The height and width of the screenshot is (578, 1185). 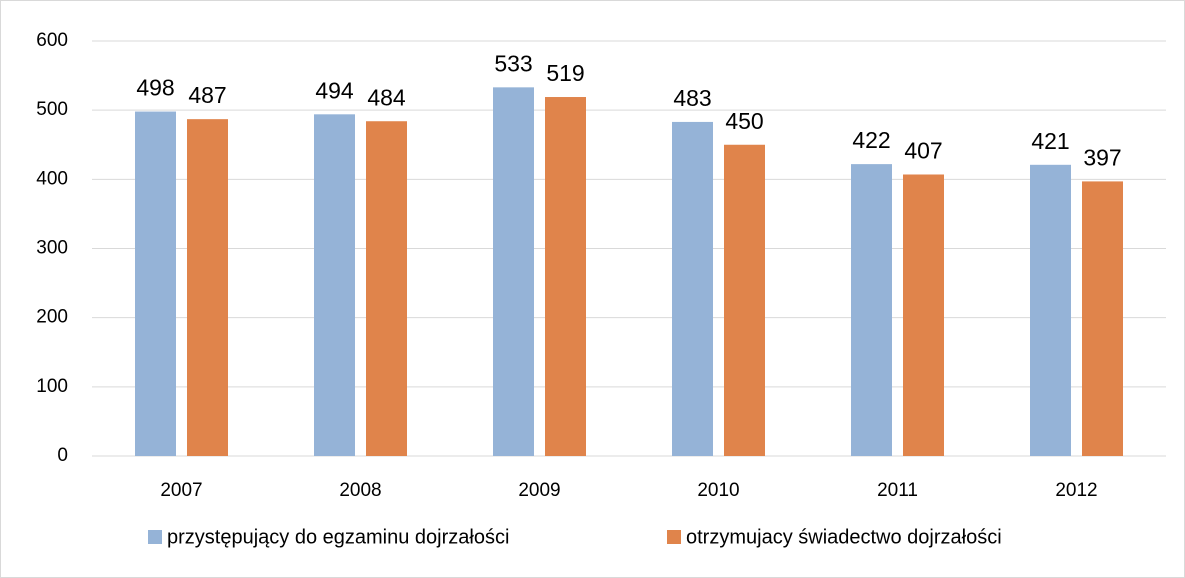 What do you see at coordinates (718, 490) in the screenshot?
I see `x-tick-label: 2010` at bounding box center [718, 490].